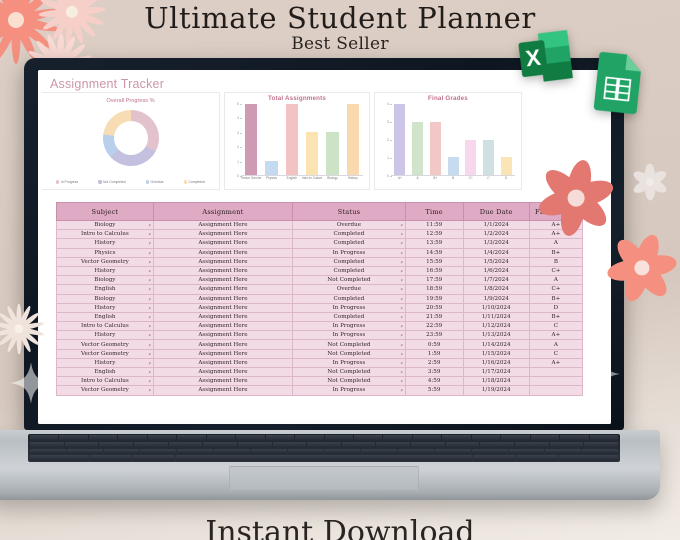  I want to click on table-column-header: Subject, so click(105, 211).